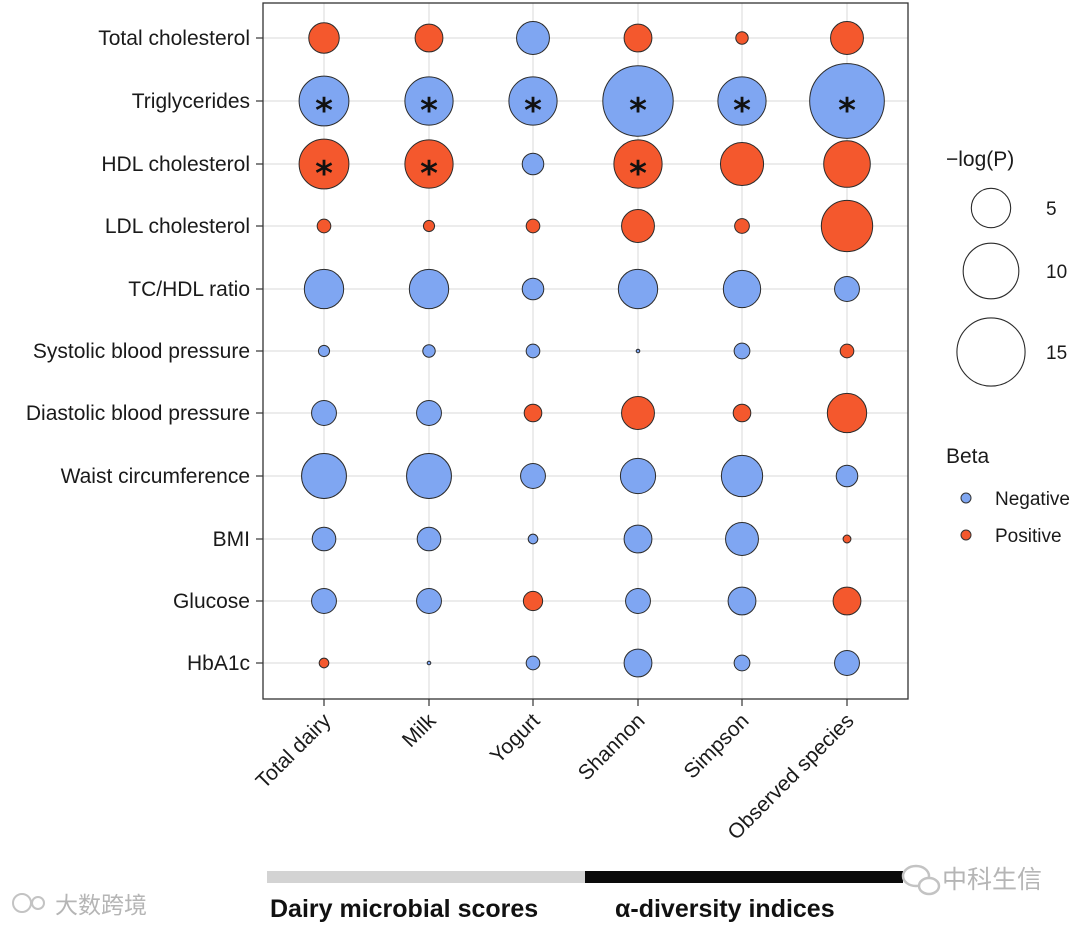  I want to click on x-tick-label: Yogurt, so click(515, 738).